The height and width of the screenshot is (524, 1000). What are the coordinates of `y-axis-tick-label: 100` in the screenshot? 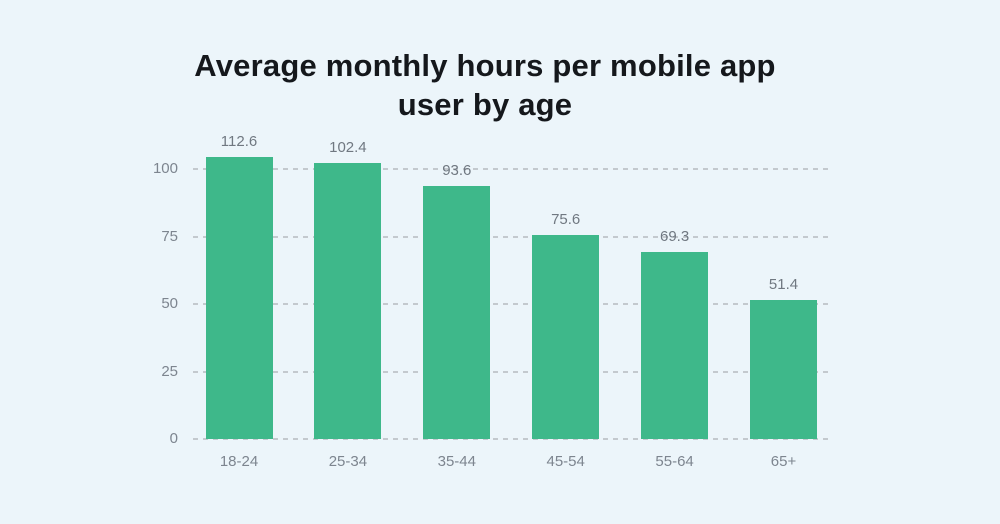 It's located at (165, 168).